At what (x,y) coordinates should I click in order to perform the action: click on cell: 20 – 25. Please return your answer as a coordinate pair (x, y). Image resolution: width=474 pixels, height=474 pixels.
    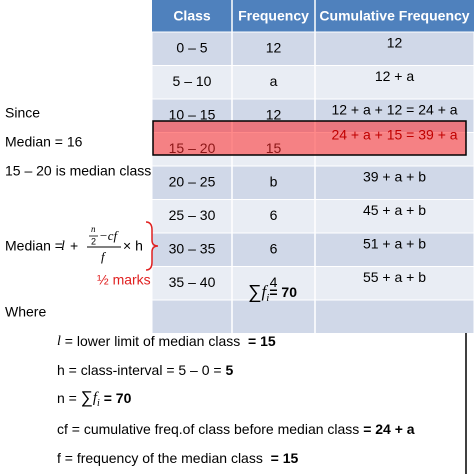
    Looking at the image, I should click on (192, 181).